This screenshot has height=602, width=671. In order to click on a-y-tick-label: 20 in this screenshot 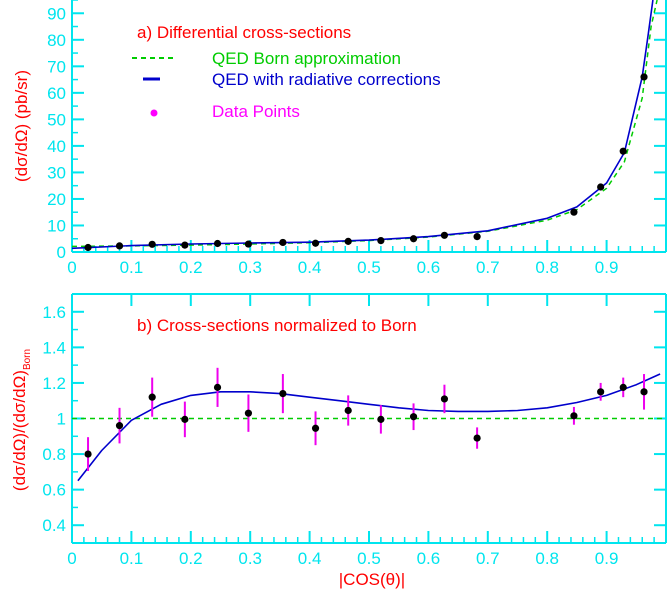, I will do `click(56, 199)`.